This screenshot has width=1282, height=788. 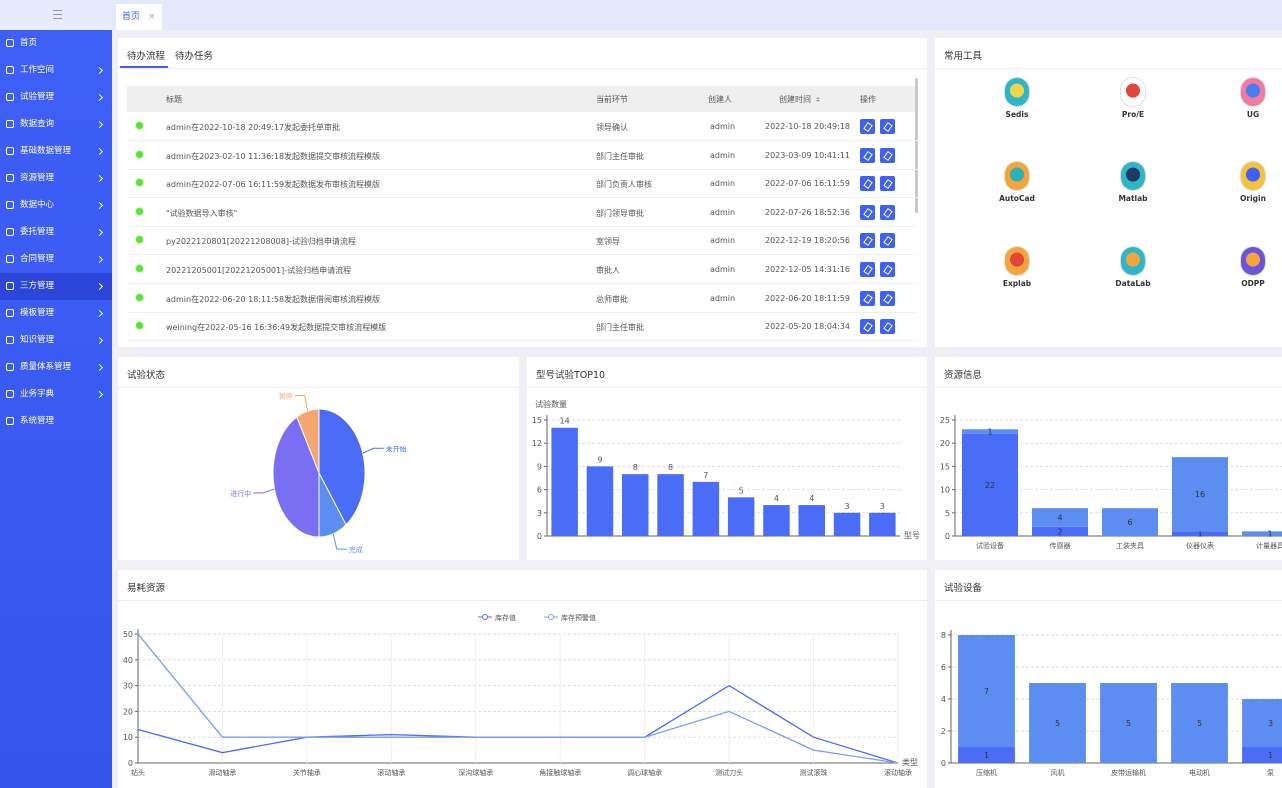 What do you see at coordinates (56, 151) in the screenshot?
I see `menu-item: 基础数据管理` at bounding box center [56, 151].